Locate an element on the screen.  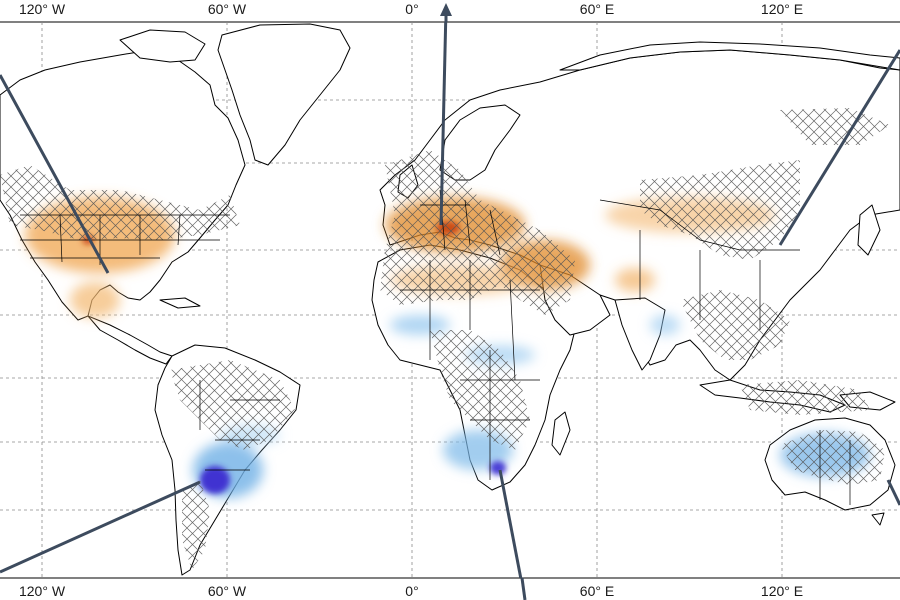
hatch-indonesia is located at coordinates (805, 397).